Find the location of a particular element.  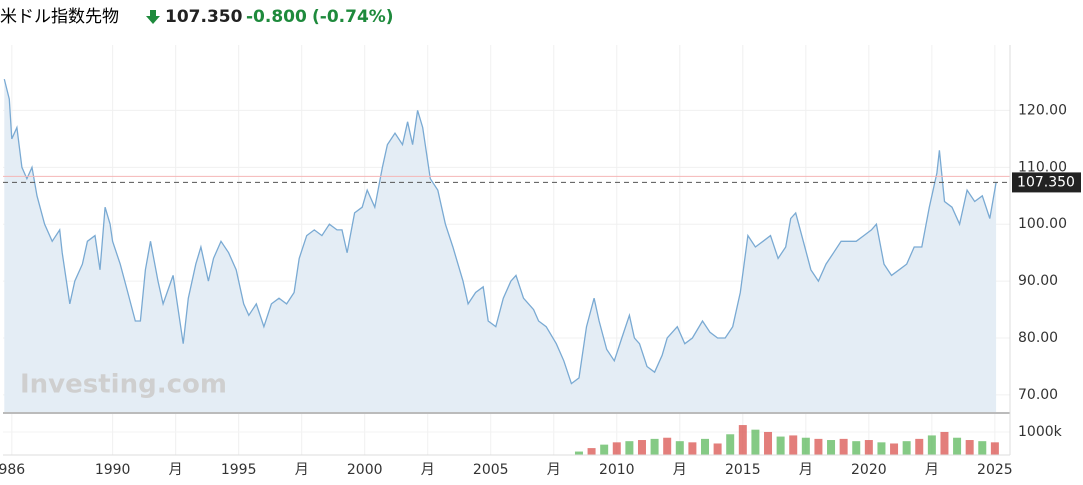

down-arrow is located at coordinates (153, 17).